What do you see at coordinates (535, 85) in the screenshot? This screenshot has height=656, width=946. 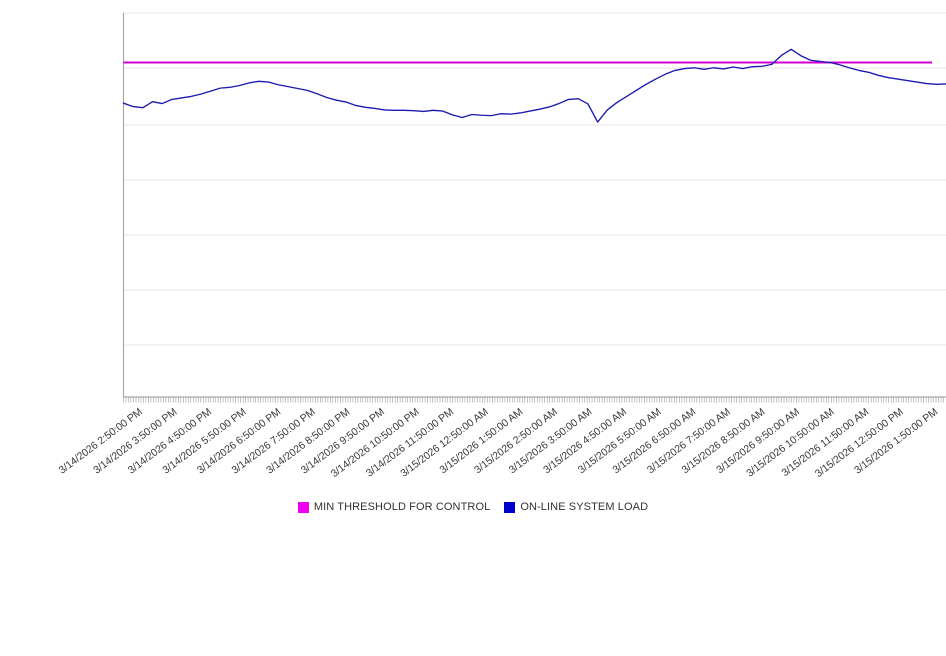 I see `data-line-on-line-system-load` at bounding box center [535, 85].